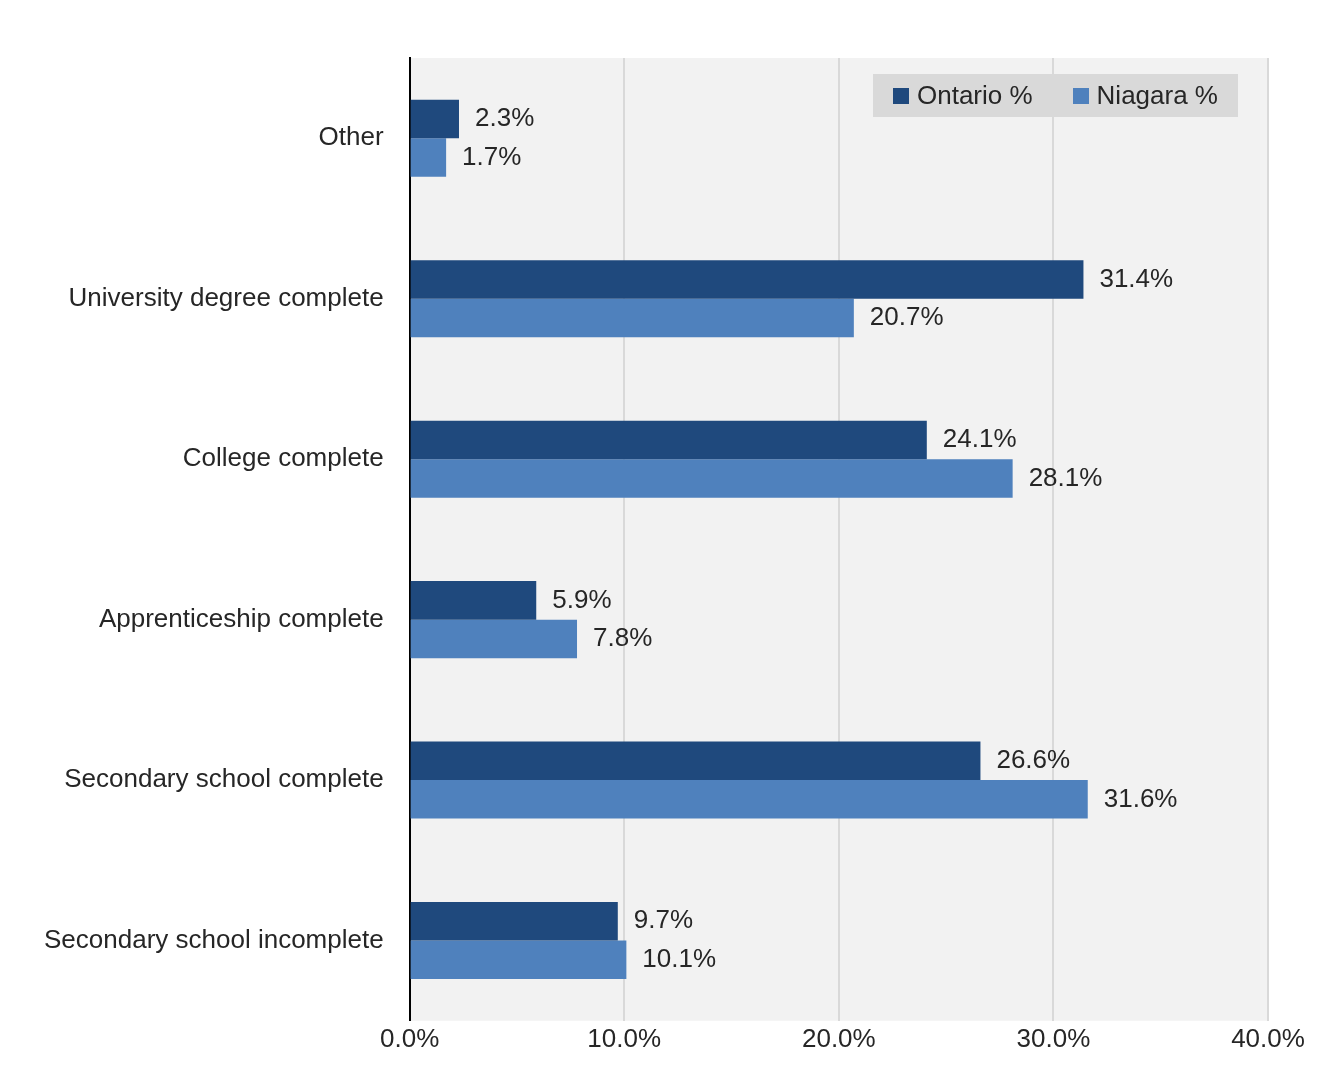  Describe the element at coordinates (351, 136) in the screenshot. I see `y-tick-label: Other` at that location.